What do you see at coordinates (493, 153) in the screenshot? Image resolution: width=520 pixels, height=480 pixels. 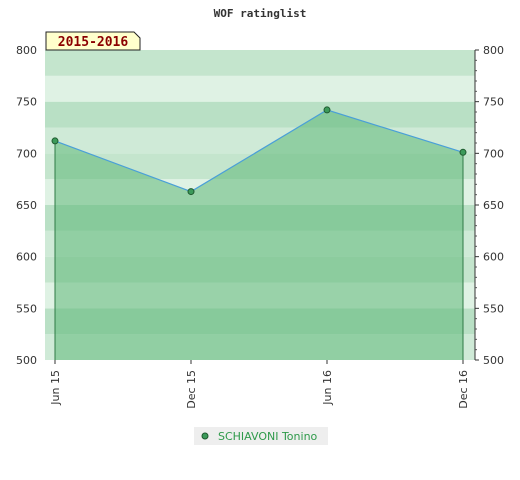 I see `y-tick-label-right: 700` at bounding box center [493, 153].